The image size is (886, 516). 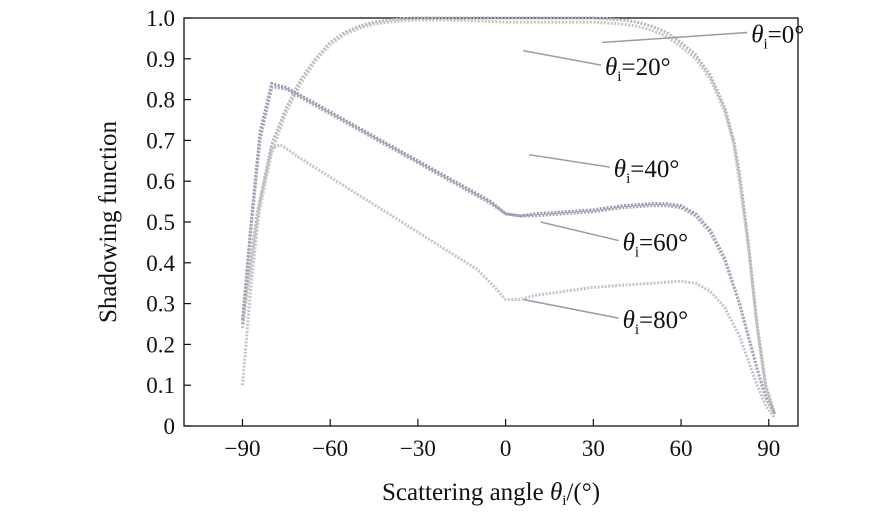 What do you see at coordinates (506, 448) in the screenshot?
I see `x-tick-label: 0` at bounding box center [506, 448].